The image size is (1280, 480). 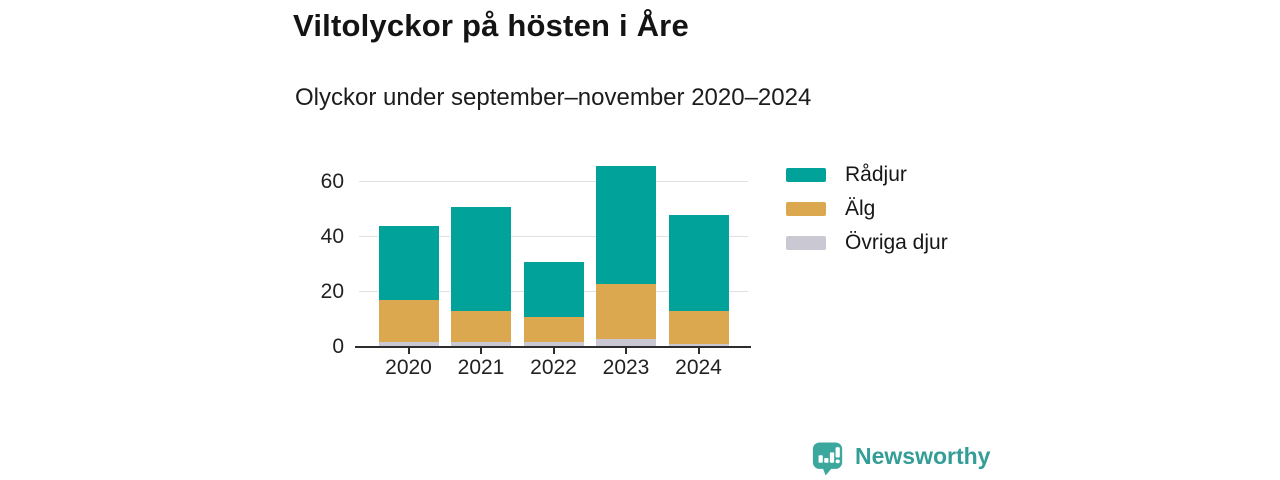 I want to click on chart-title: Viltolyckor på hösten i Åre, so click(x=491, y=25).